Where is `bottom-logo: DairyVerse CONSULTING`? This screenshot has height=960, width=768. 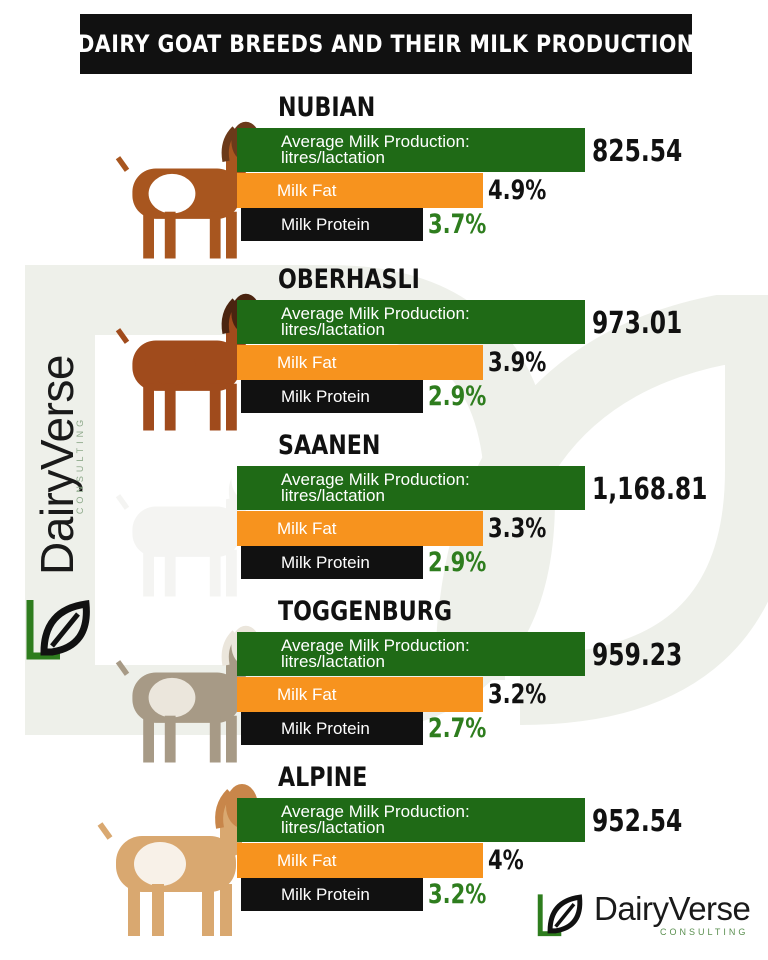 bottom-logo: DairyVerse CONSULTING is located at coordinates (643, 914).